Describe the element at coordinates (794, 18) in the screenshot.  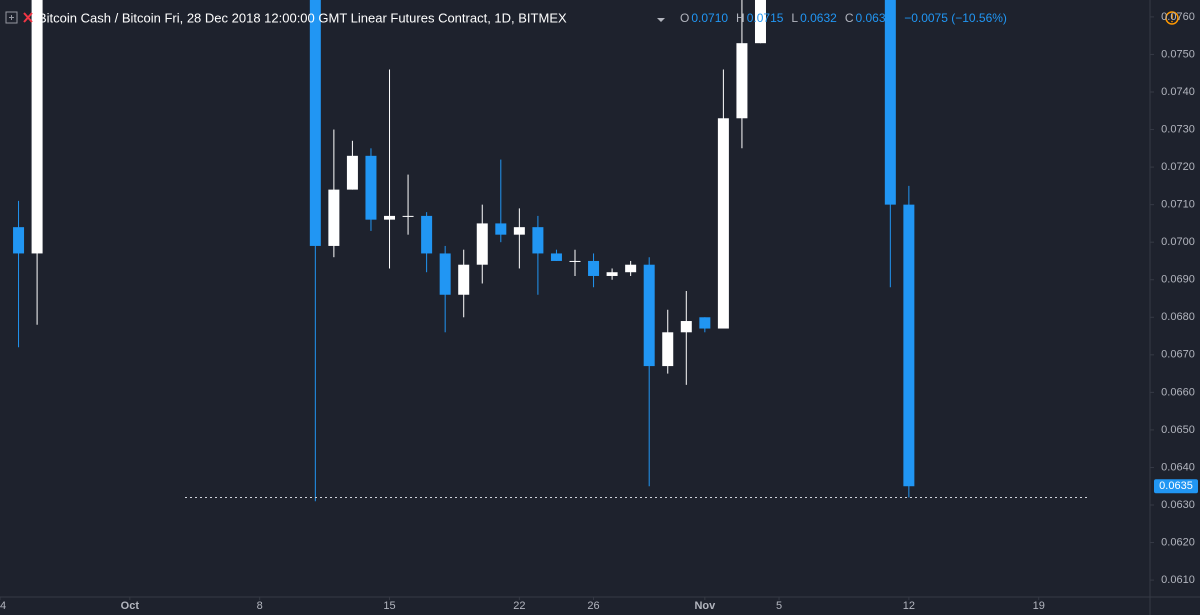
I see `legend-label: L` at that location.